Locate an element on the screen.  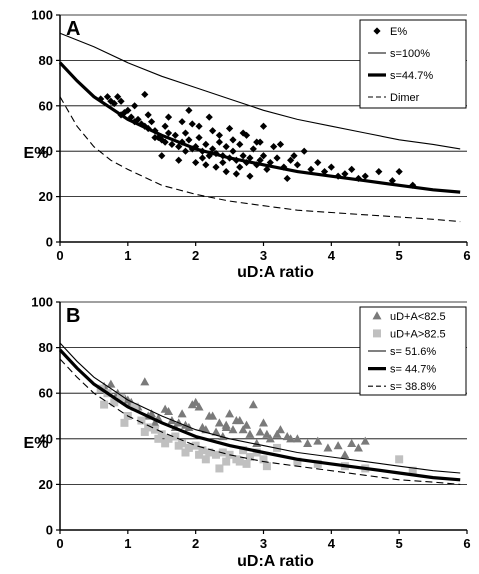
x-axis-label: uD:A ratio is located at coordinates (275, 561).